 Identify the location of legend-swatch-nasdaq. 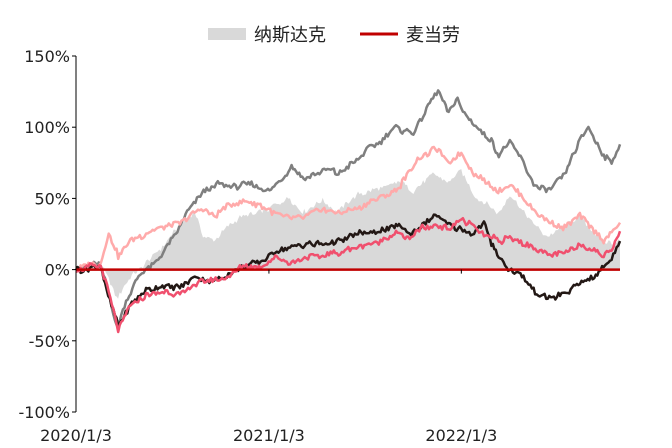
(227, 34).